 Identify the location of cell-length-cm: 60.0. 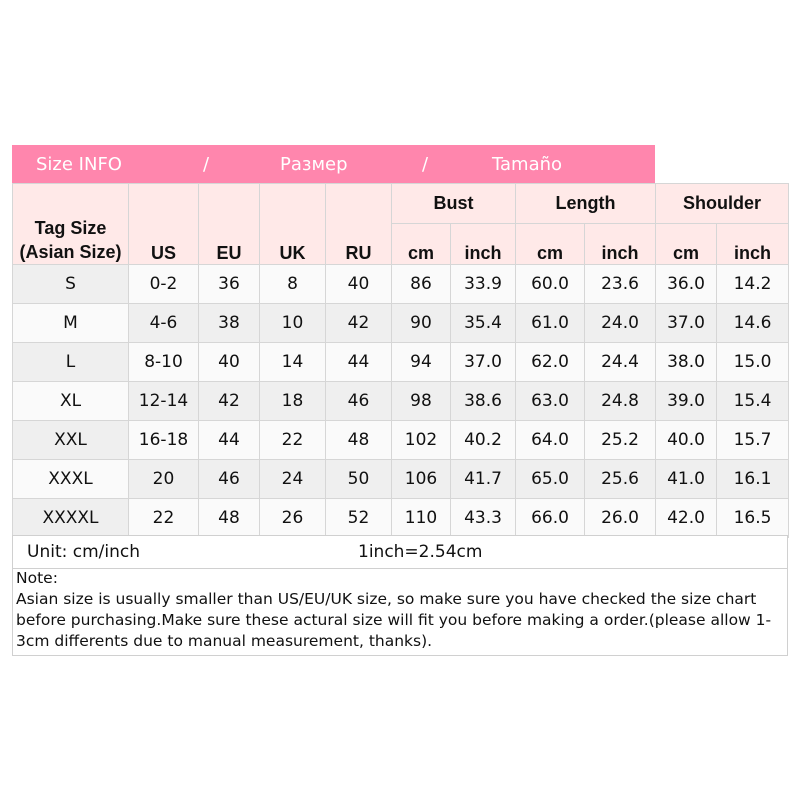
(550, 284).